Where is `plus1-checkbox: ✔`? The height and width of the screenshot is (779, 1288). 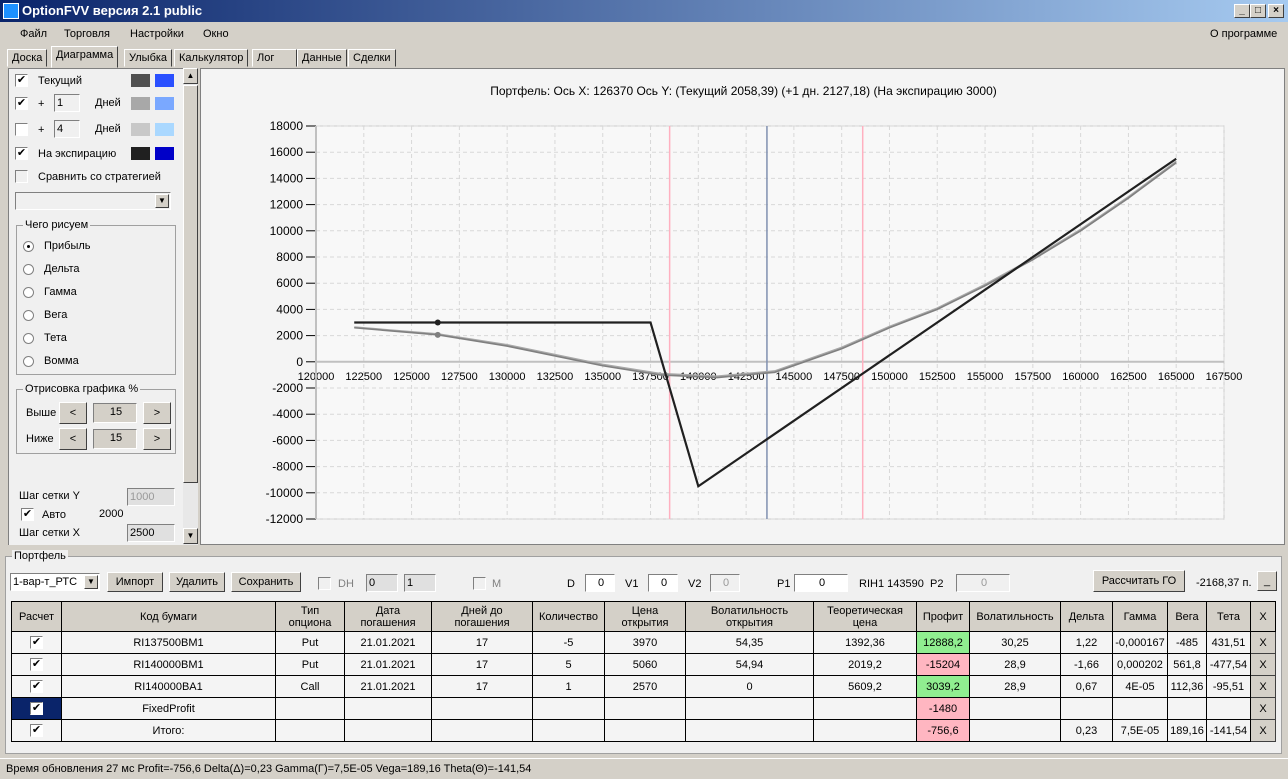
plus1-checkbox: ✔ is located at coordinates (21, 103).